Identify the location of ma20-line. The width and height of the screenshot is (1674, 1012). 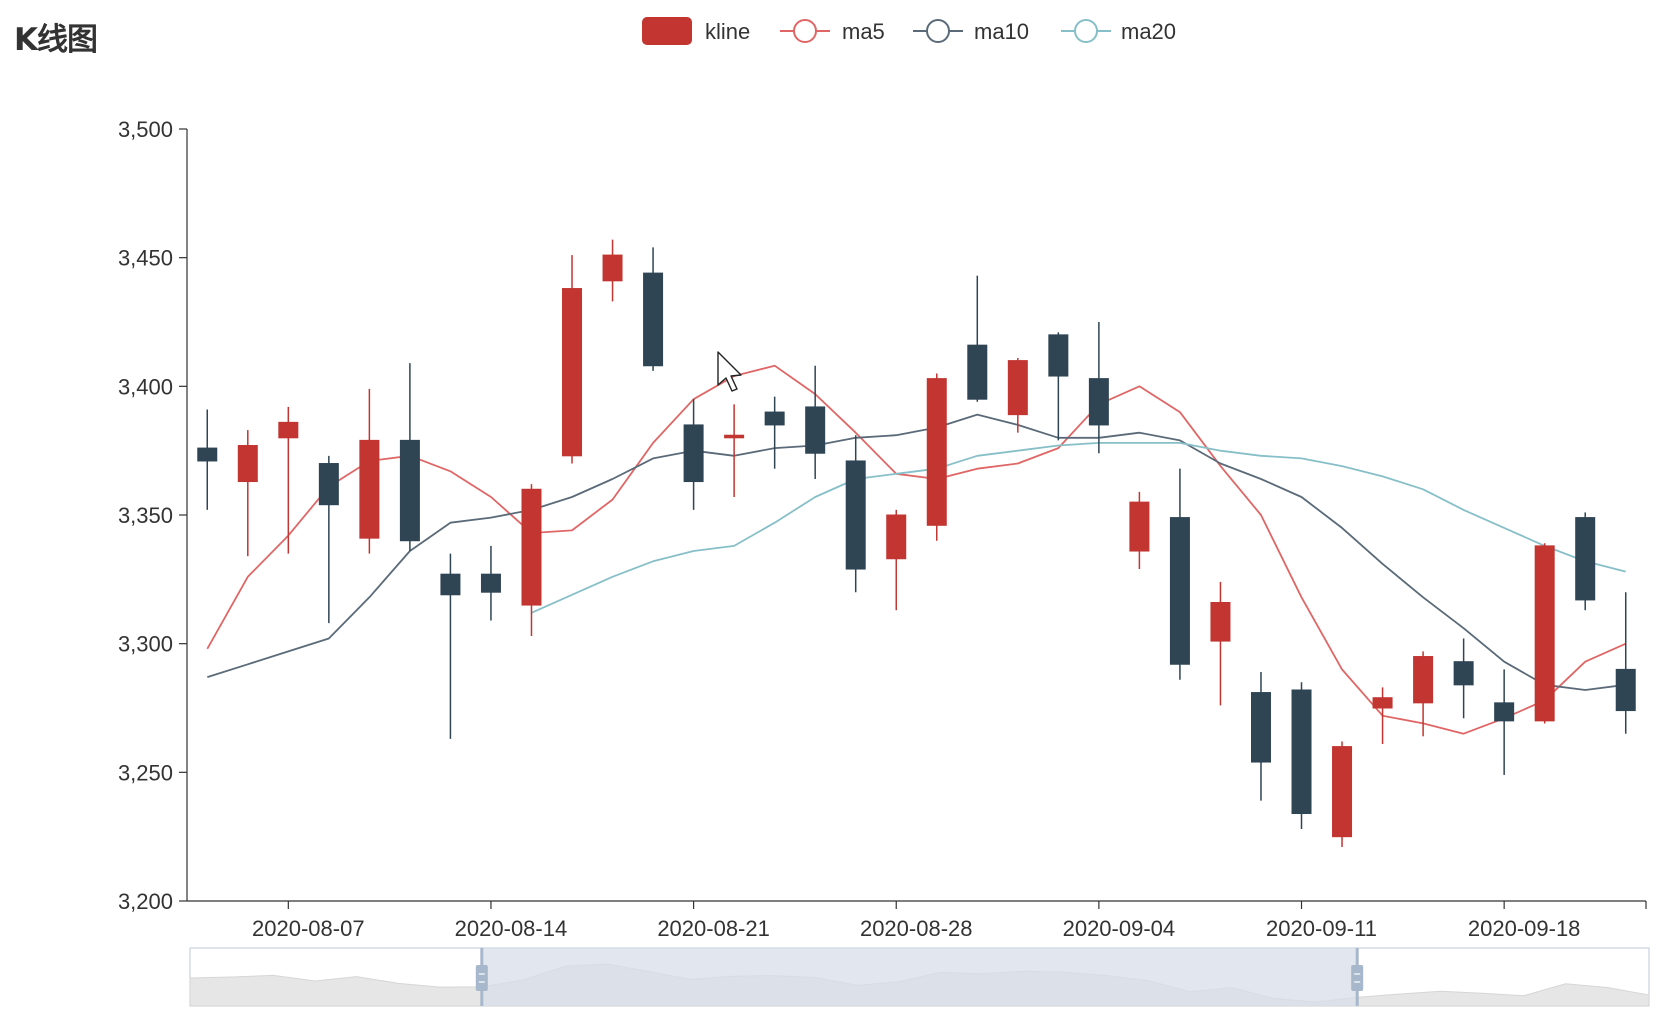
(1078, 528).